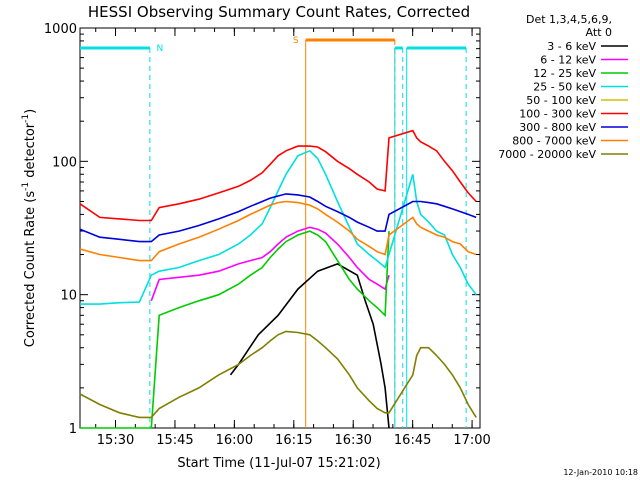  I want to click on timestamp: 12-Jan-2010 10:18, so click(600, 472).